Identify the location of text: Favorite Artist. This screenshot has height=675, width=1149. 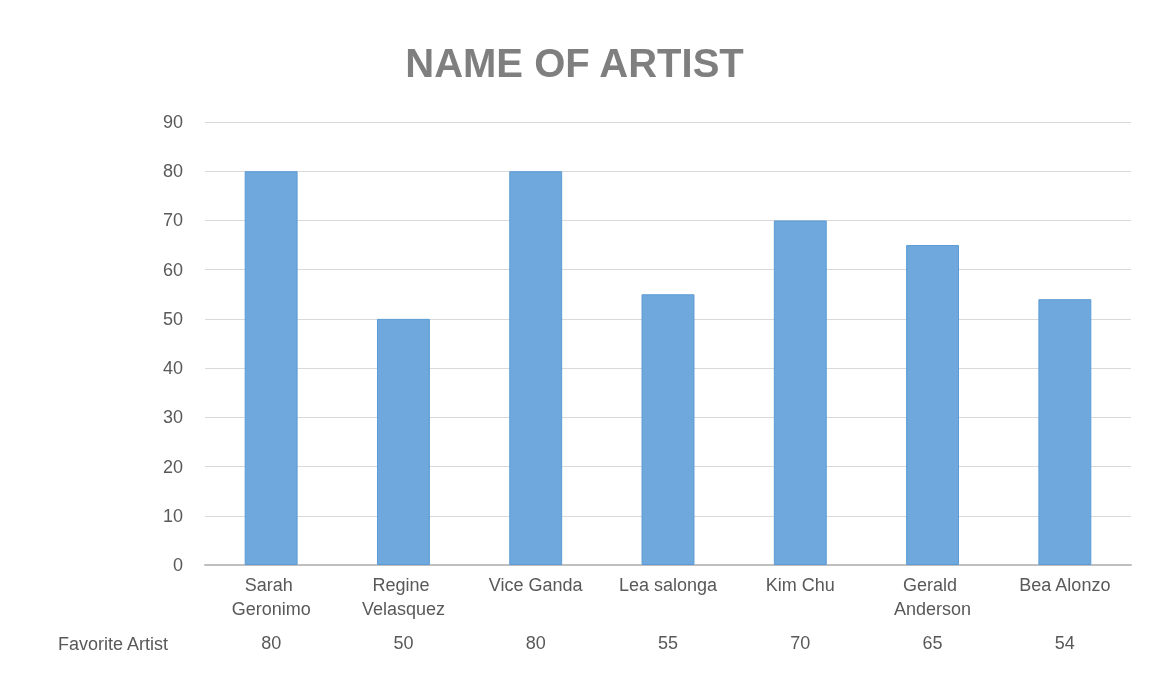
(113, 644).